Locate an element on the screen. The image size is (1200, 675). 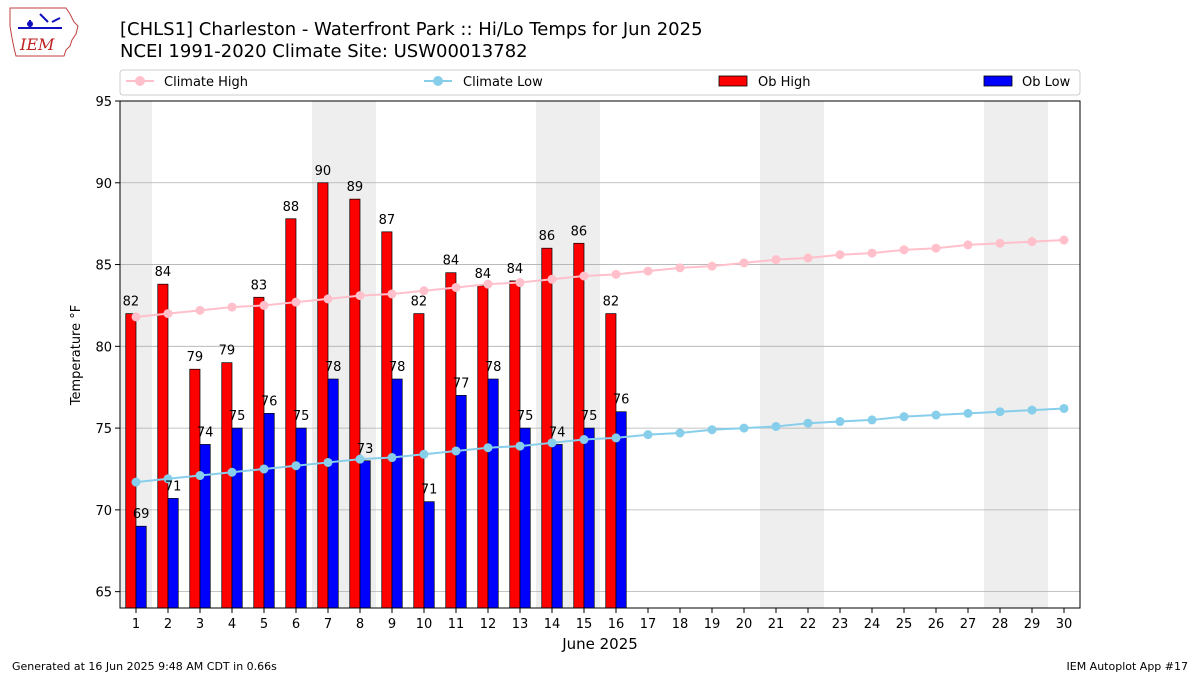
y-tick-label-65: 65 is located at coordinates (103, 593).